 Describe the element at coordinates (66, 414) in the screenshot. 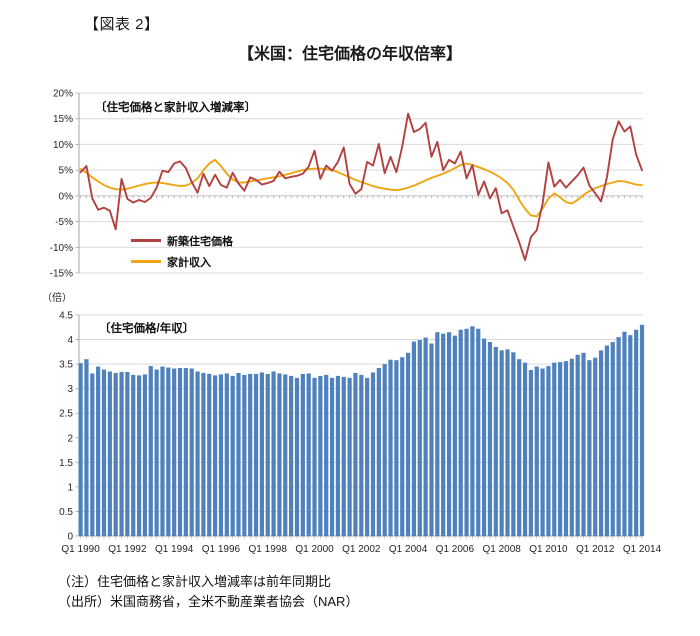

I see `y-tick-label: 2.5` at that location.